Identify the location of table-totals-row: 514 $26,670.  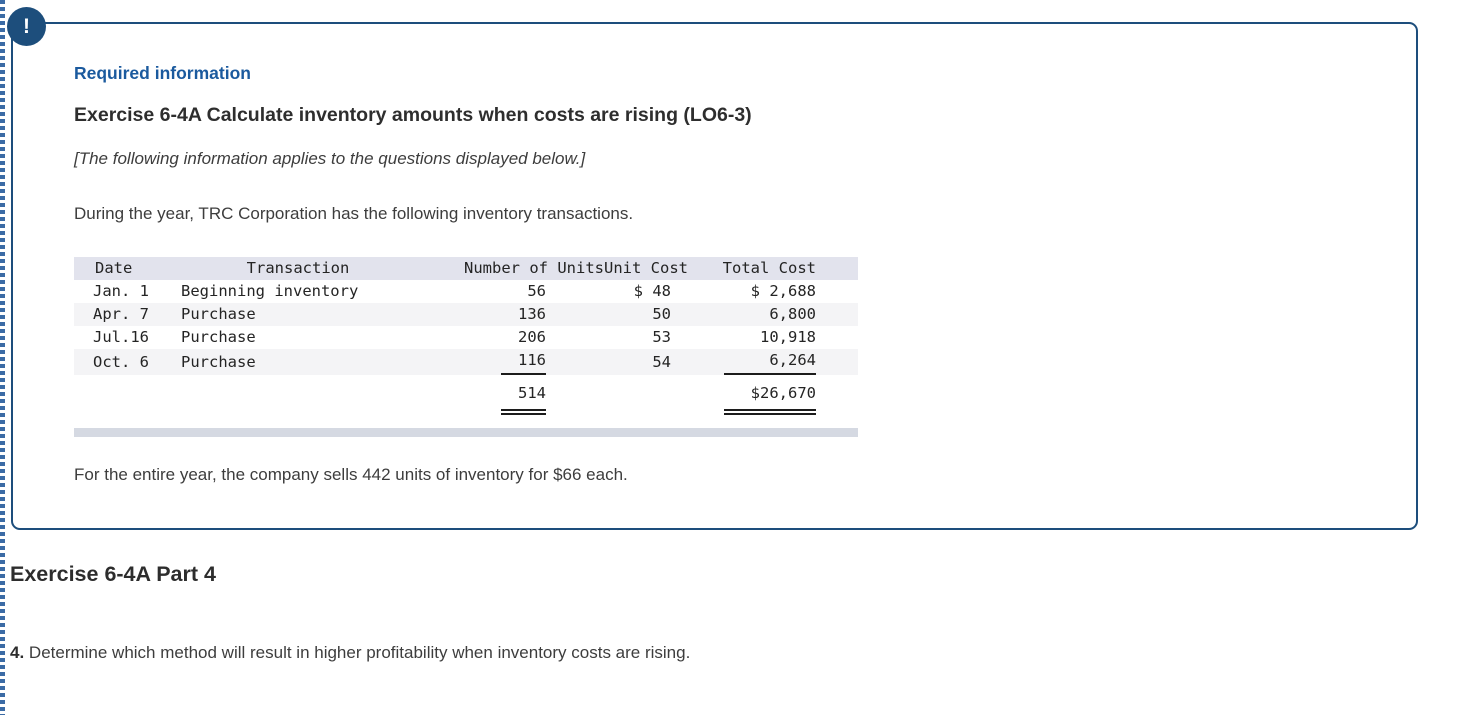
(466, 395).